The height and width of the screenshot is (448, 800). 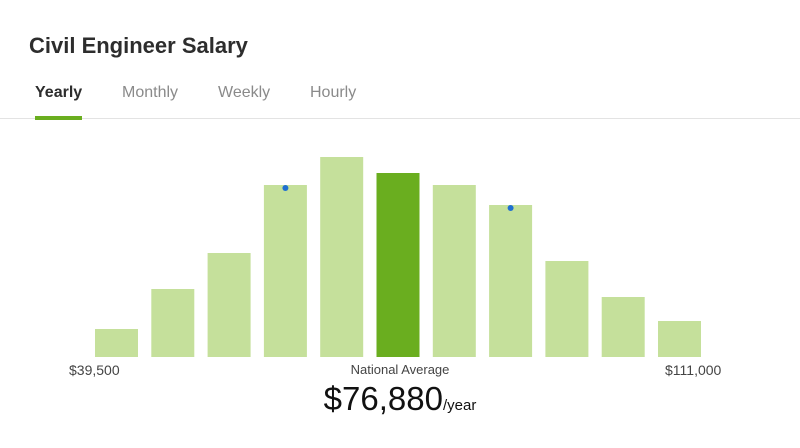 What do you see at coordinates (400, 99) in the screenshot?
I see `period-tabs: Yearly Monthly Weekly Hourly` at bounding box center [400, 99].